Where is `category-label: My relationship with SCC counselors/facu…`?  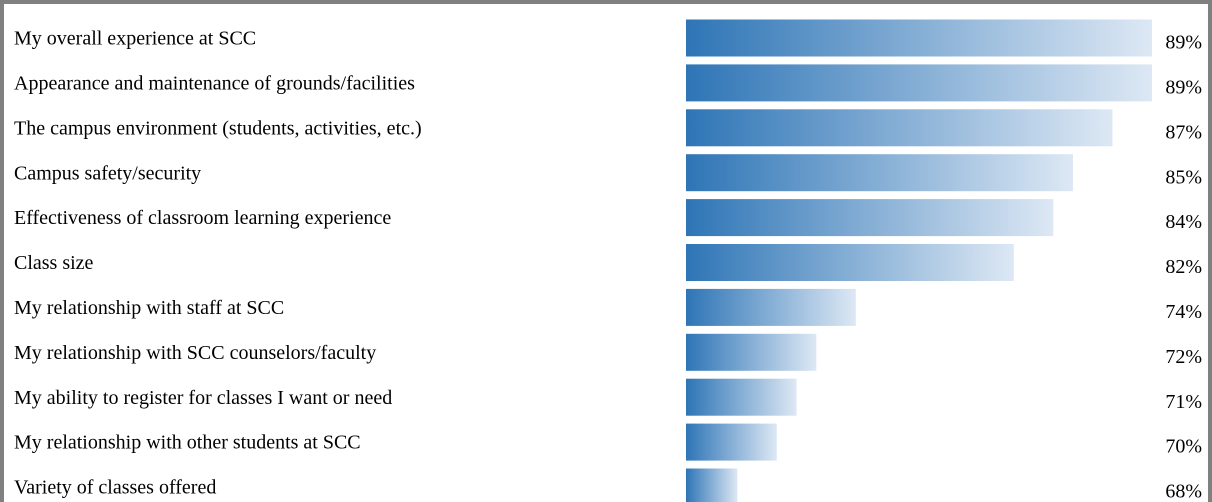 category-label: My relationship with SCC counselors/facu… is located at coordinates (195, 353).